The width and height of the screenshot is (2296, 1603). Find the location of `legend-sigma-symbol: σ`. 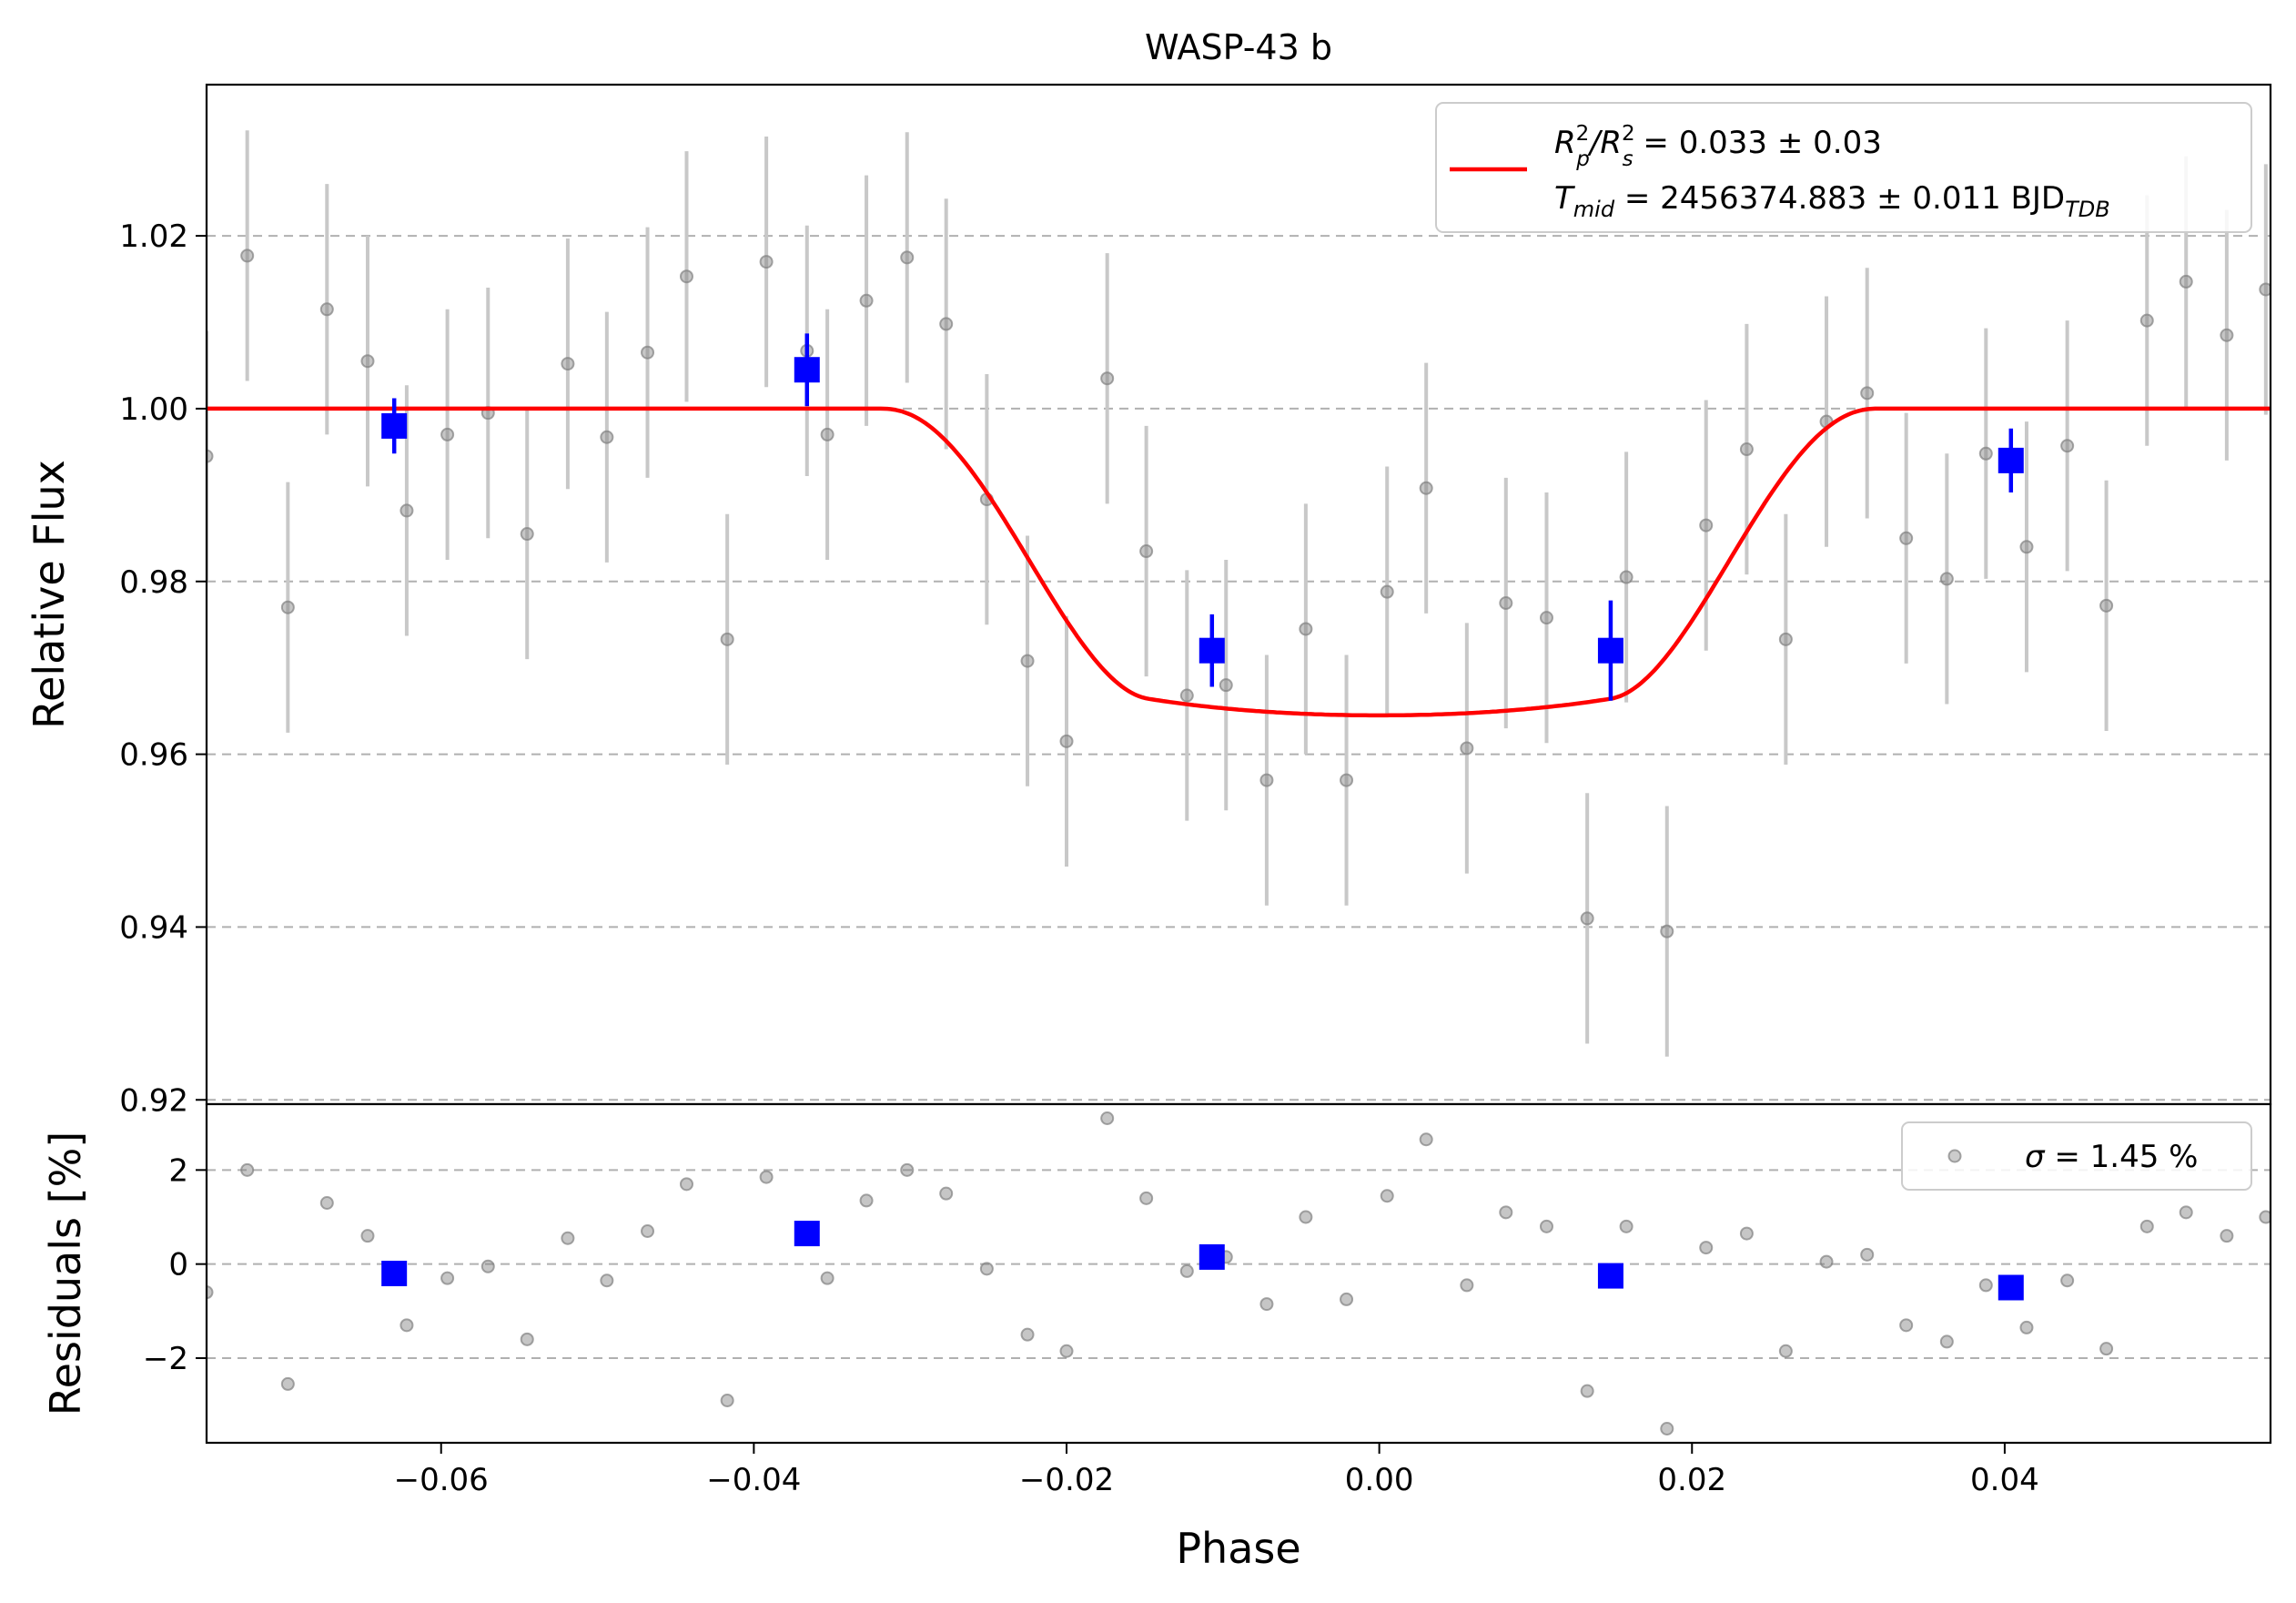

legend-sigma-symbol: σ is located at coordinates (2036, 1157).